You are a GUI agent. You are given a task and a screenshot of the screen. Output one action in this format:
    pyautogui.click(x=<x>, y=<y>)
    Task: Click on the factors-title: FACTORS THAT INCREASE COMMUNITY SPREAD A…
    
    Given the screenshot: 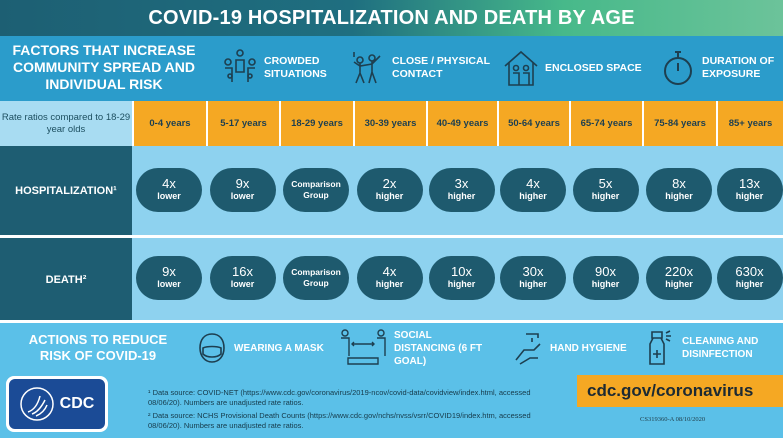 What is the action you would take?
    pyautogui.click(x=104, y=67)
    